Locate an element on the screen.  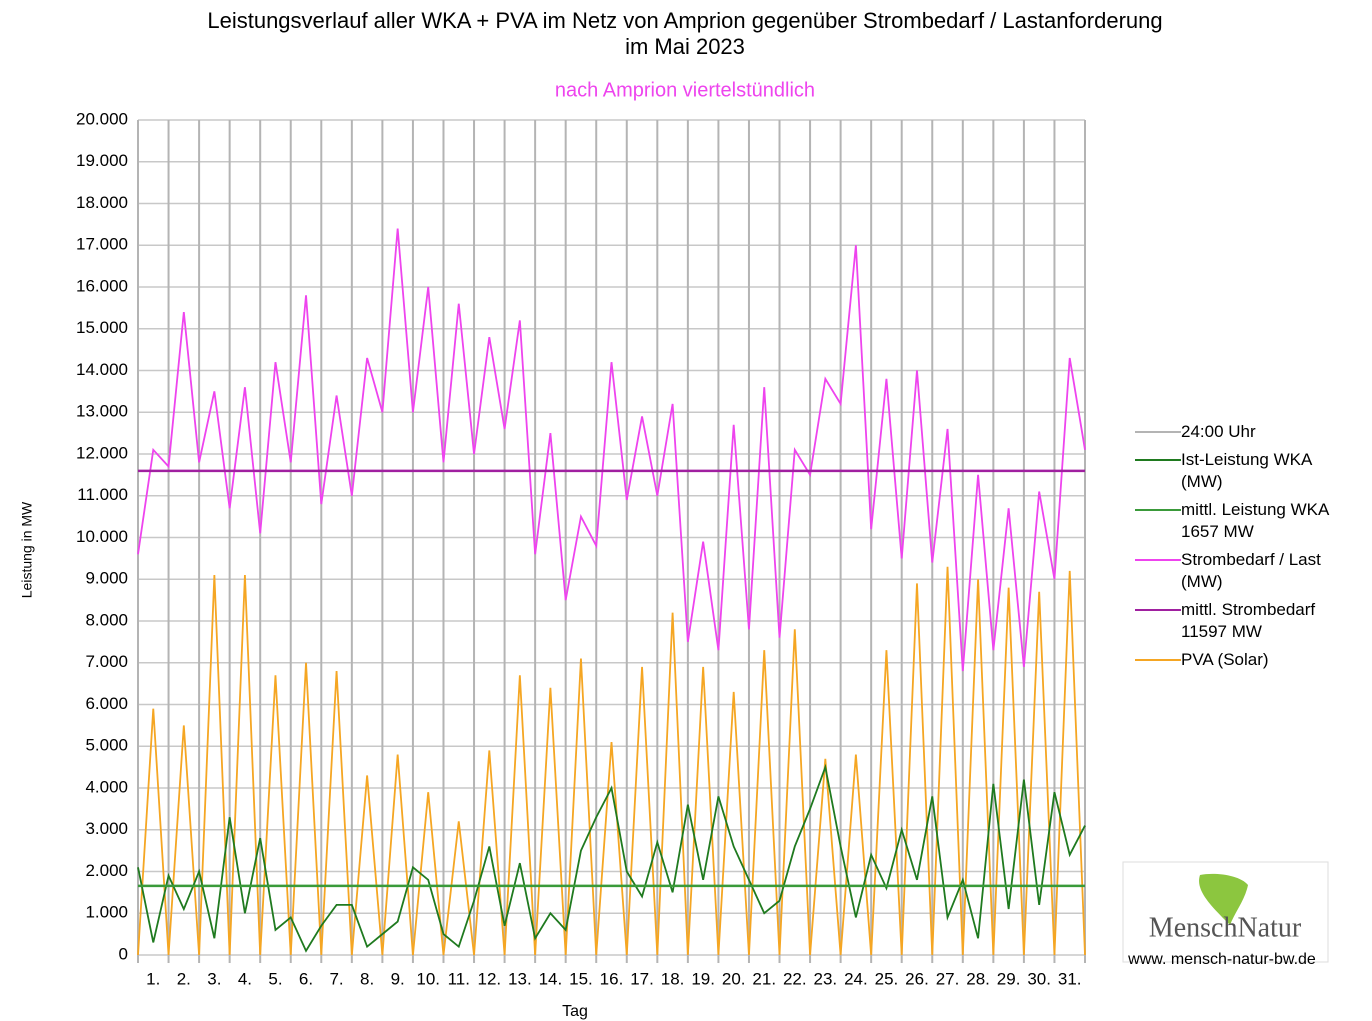
y-tick-label: 15.000 is located at coordinates (102, 327).